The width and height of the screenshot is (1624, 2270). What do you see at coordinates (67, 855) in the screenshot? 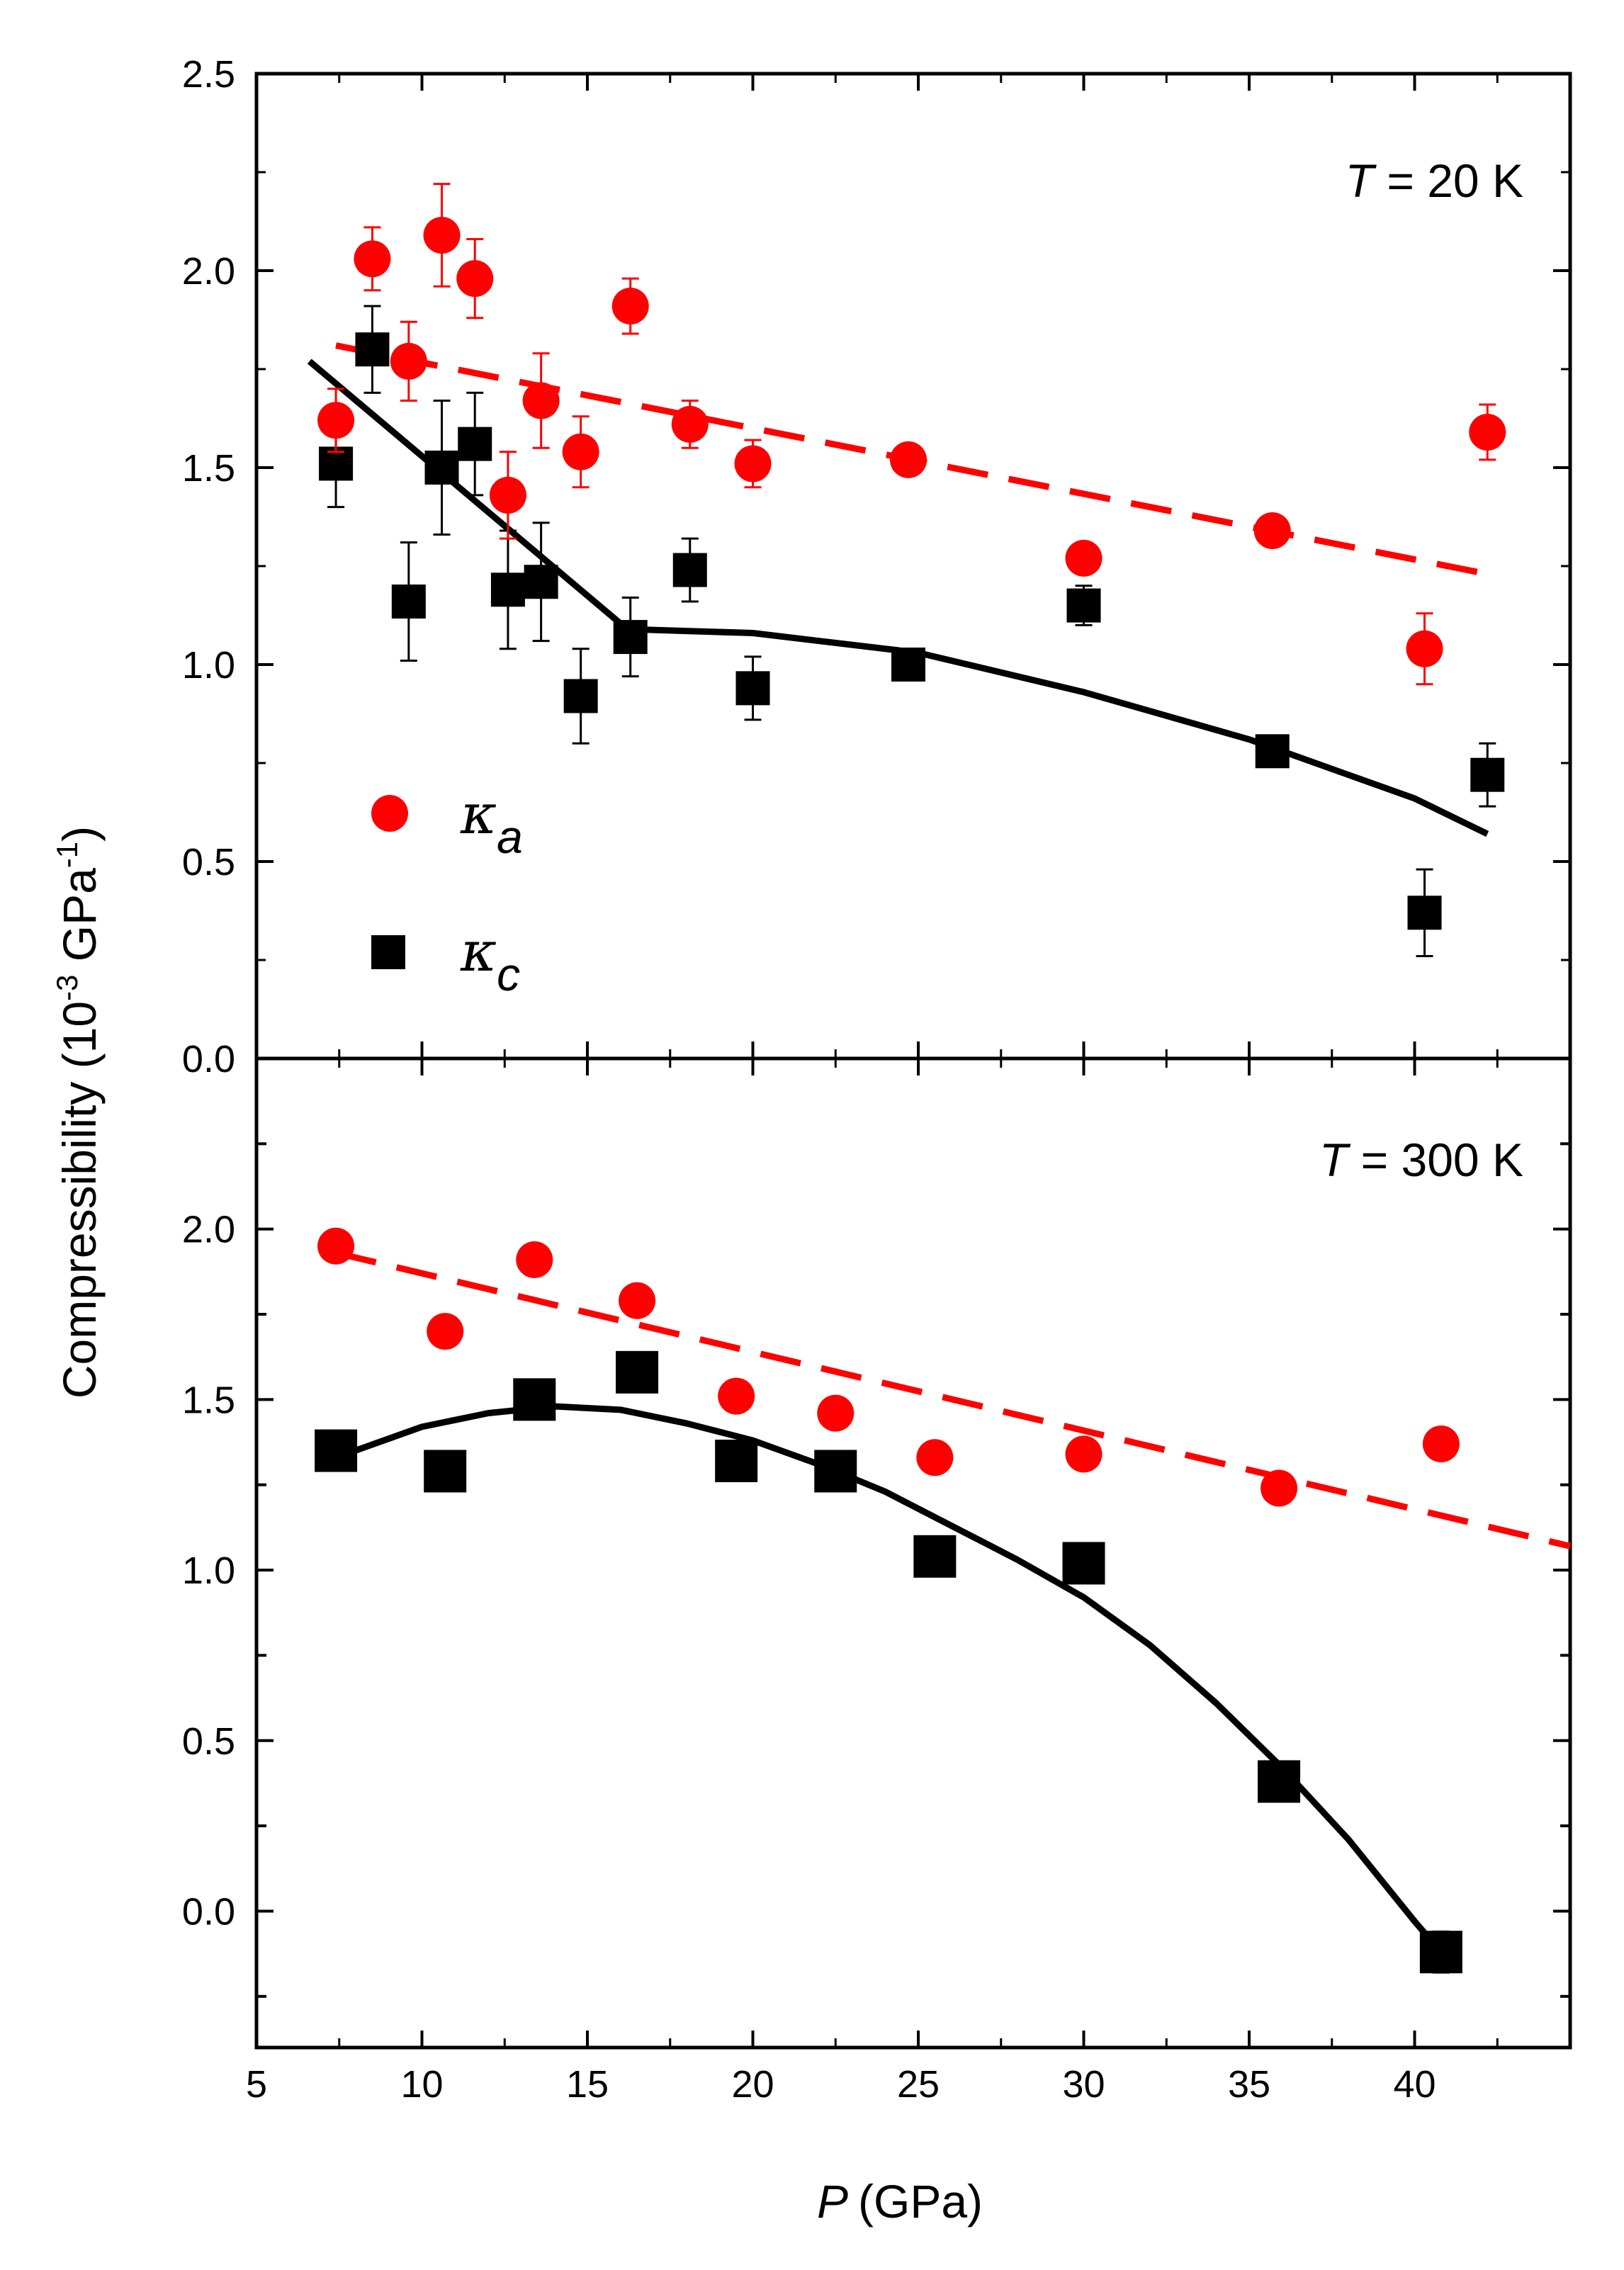
I see `y-axis-title-exp2: -1` at bounding box center [67, 855].